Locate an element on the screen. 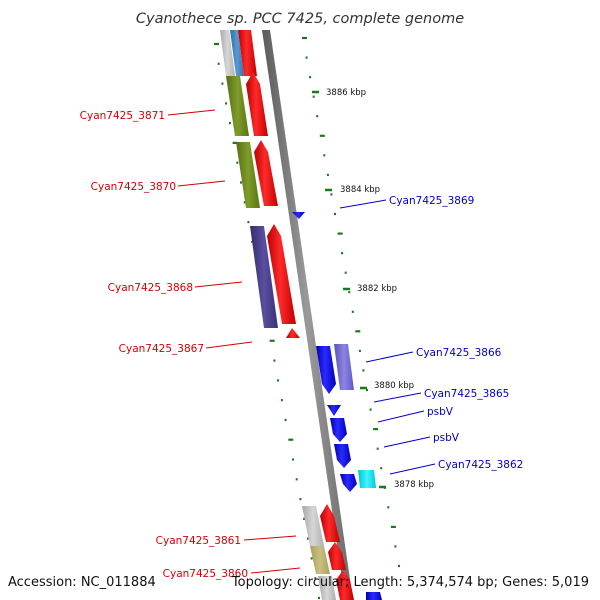 The height and width of the screenshot is (600, 600). kbp-label: 3882 kbp is located at coordinates (377, 289).